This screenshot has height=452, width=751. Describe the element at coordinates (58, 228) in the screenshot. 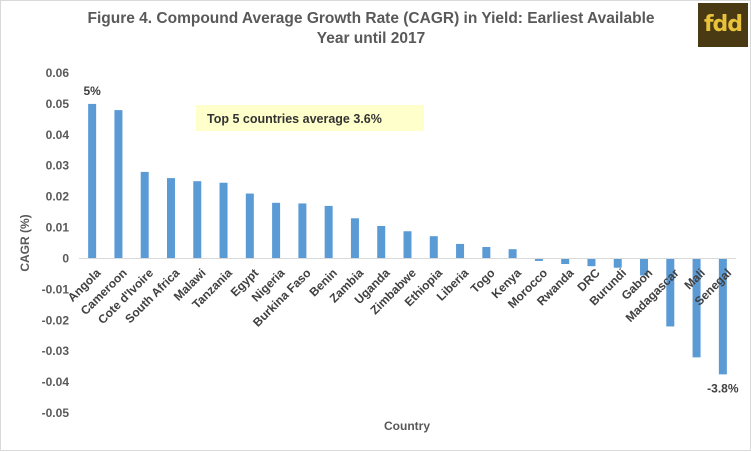

I see `y-tick-label: 0.01` at that location.